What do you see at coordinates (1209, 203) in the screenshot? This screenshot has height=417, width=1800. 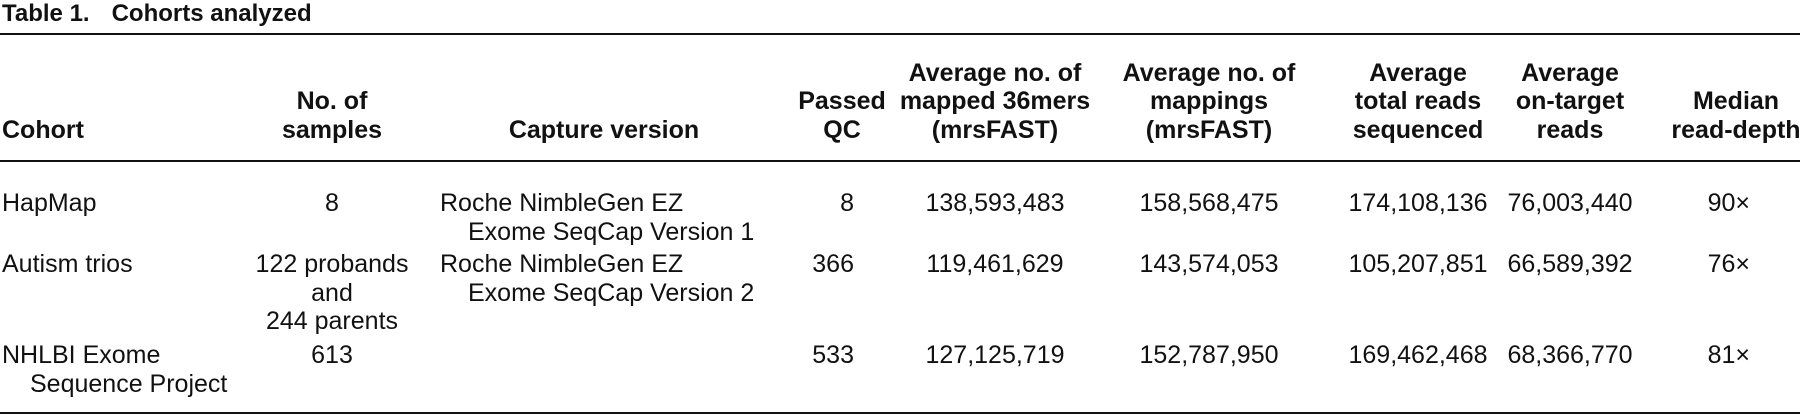 I see `table-cell: 158,568,475` at bounding box center [1209, 203].